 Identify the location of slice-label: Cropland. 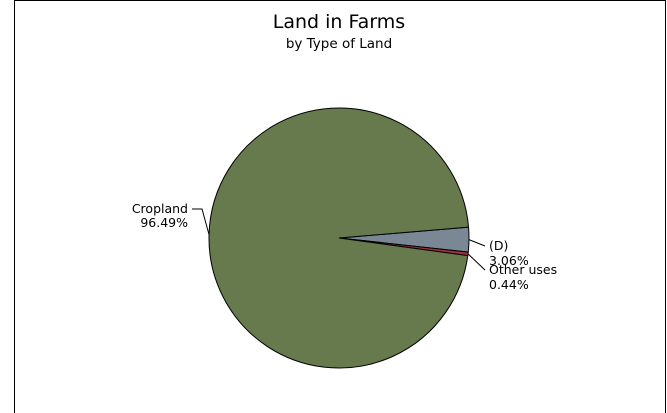
(160, 208).